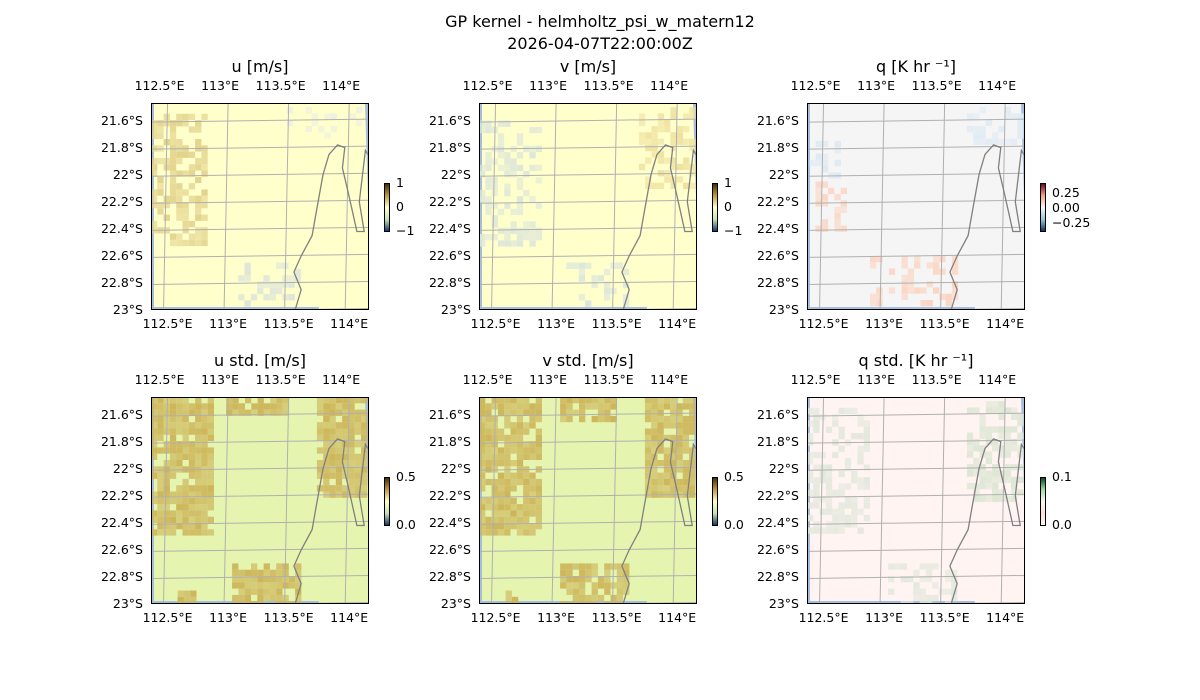 Image resolution: width=1200 pixels, height=700 pixels. What do you see at coordinates (1066, 192) in the screenshot?
I see `colorbar-tick-label: 0.25` at bounding box center [1066, 192].